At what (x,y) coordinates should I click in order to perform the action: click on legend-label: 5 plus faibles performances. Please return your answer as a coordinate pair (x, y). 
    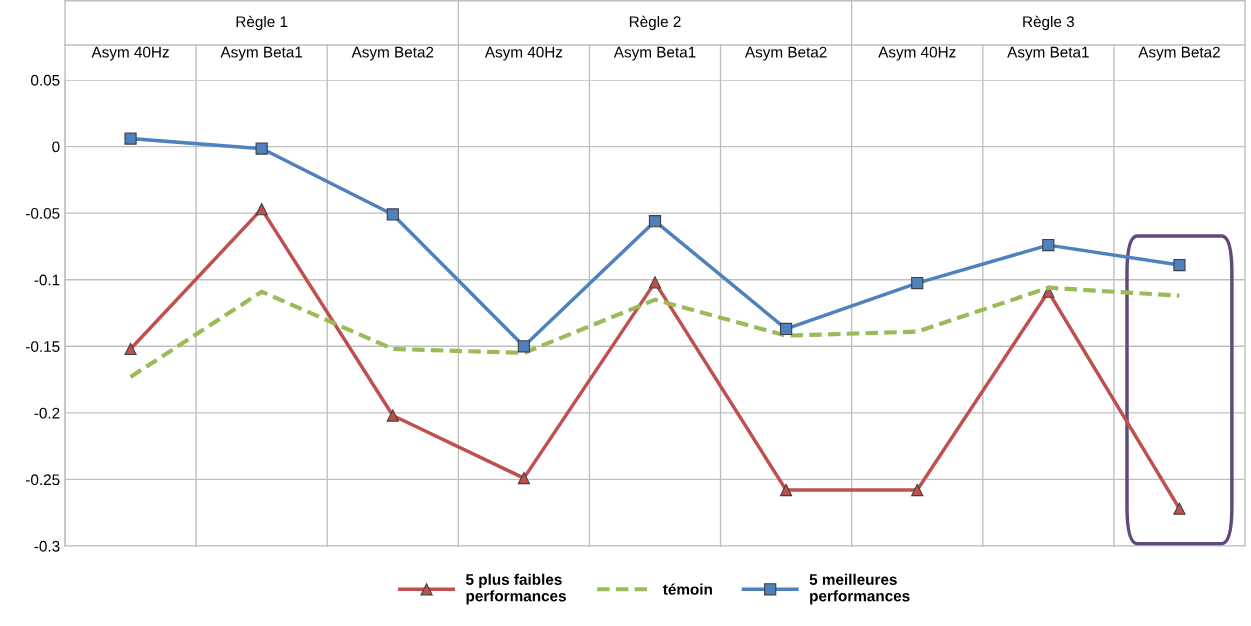
    Looking at the image, I should click on (515, 589).